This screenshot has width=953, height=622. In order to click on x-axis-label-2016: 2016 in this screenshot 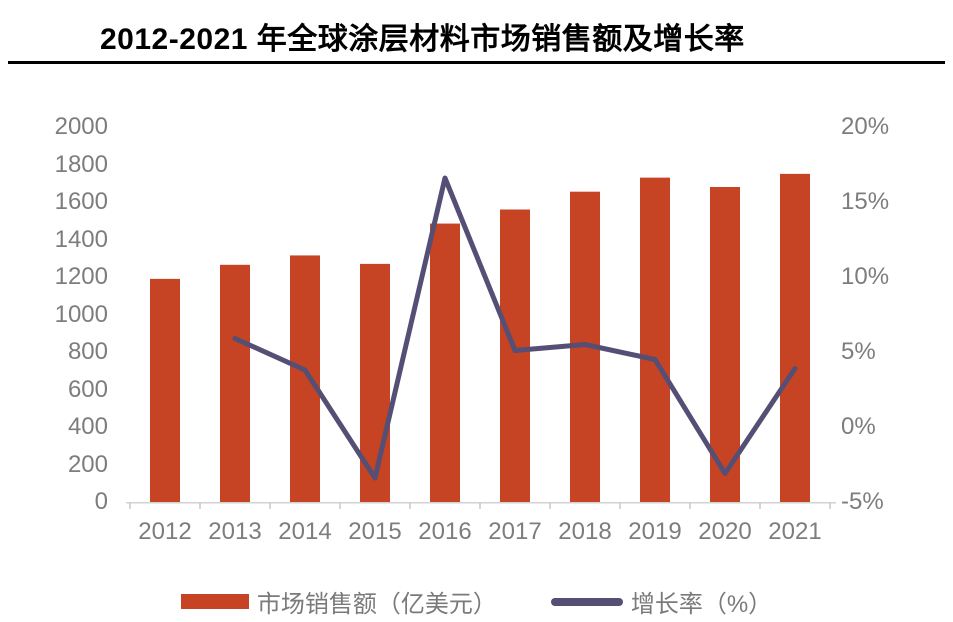, I will do `click(445, 531)`.